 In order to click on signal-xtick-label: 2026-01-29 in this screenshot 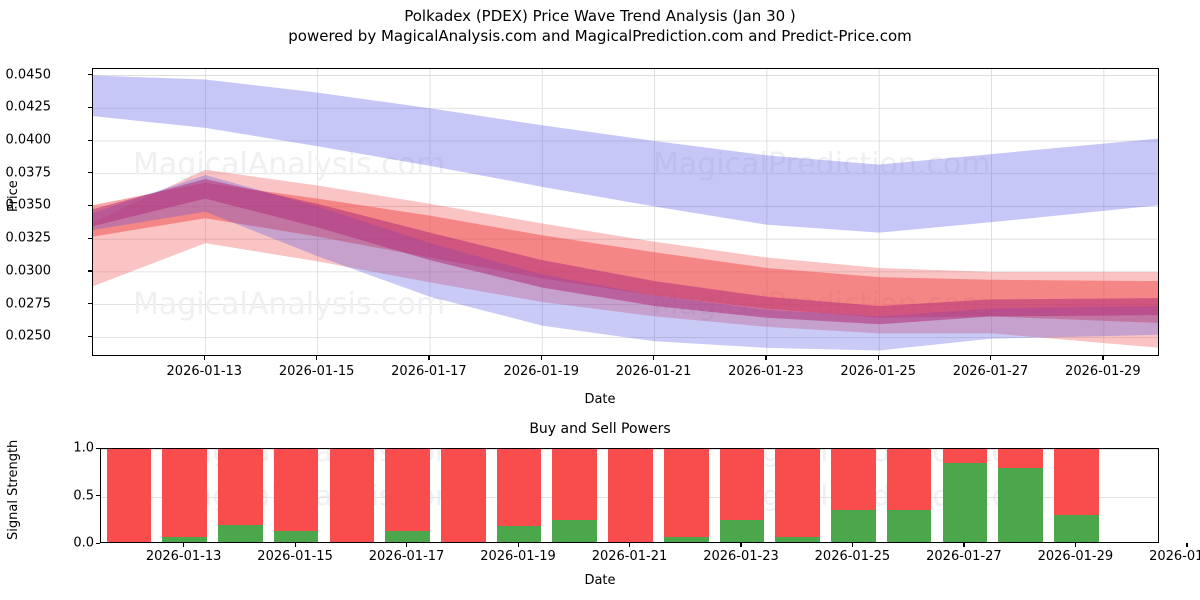, I will do `click(1075, 556)`.